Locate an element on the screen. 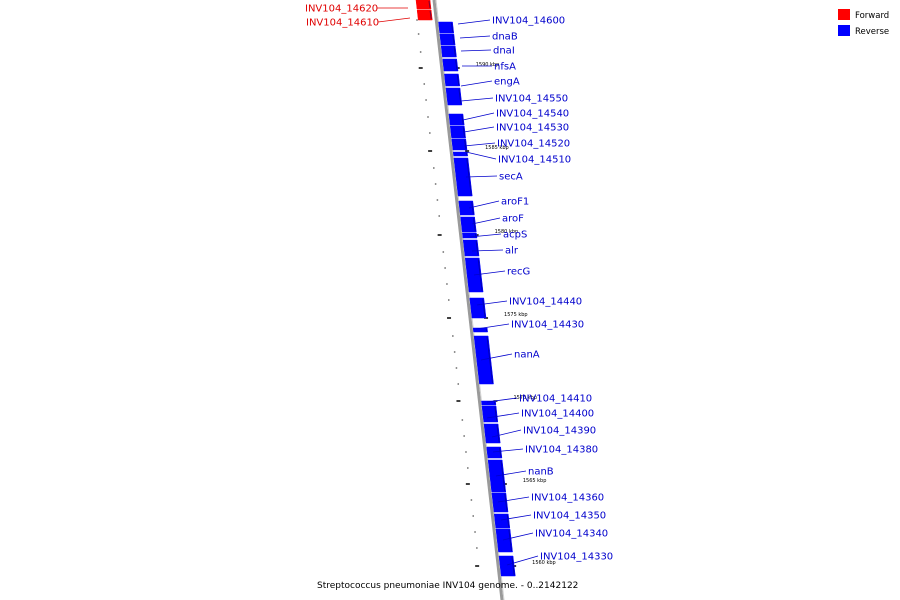 The image size is (900, 600). reverse-gene-aroF1 is located at coordinates (466, 208).